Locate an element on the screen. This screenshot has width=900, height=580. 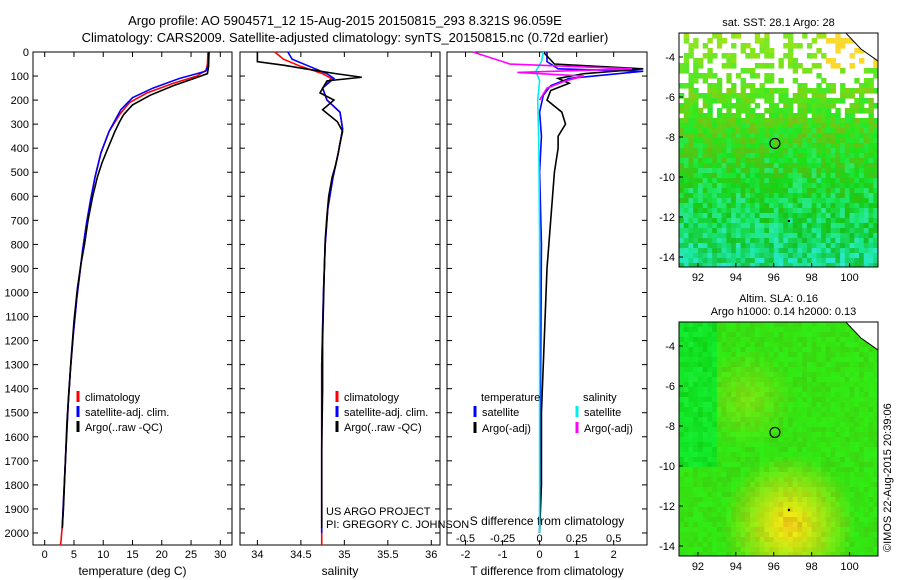
sla-grid is located at coordinates (778, 439).